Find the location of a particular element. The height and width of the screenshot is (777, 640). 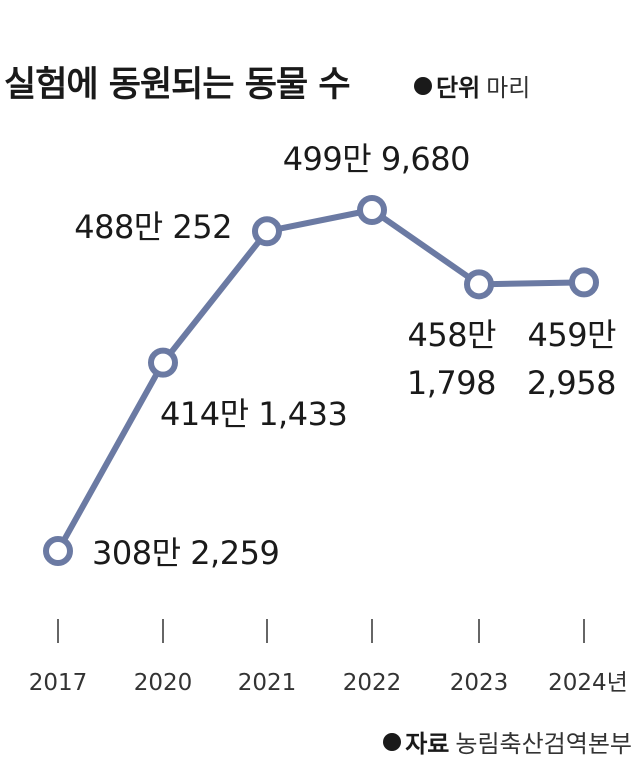

data-label: 1,798 is located at coordinates (451, 383).